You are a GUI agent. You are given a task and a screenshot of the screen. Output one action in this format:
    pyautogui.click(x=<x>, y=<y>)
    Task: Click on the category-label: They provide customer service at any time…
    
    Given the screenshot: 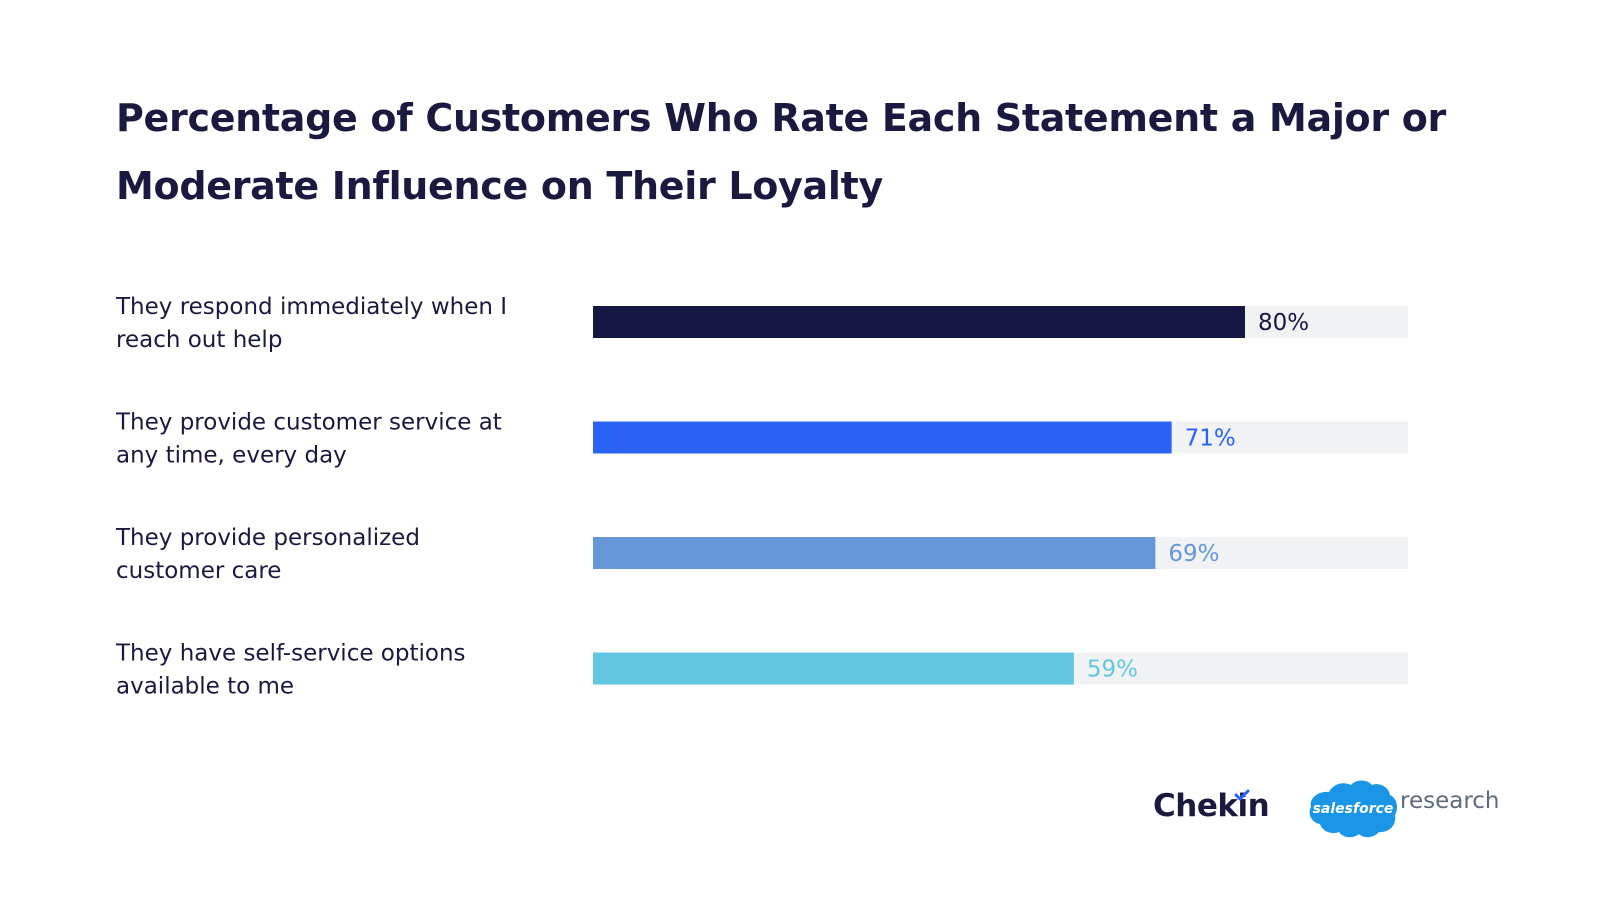 What is the action you would take?
    pyautogui.click(x=308, y=439)
    